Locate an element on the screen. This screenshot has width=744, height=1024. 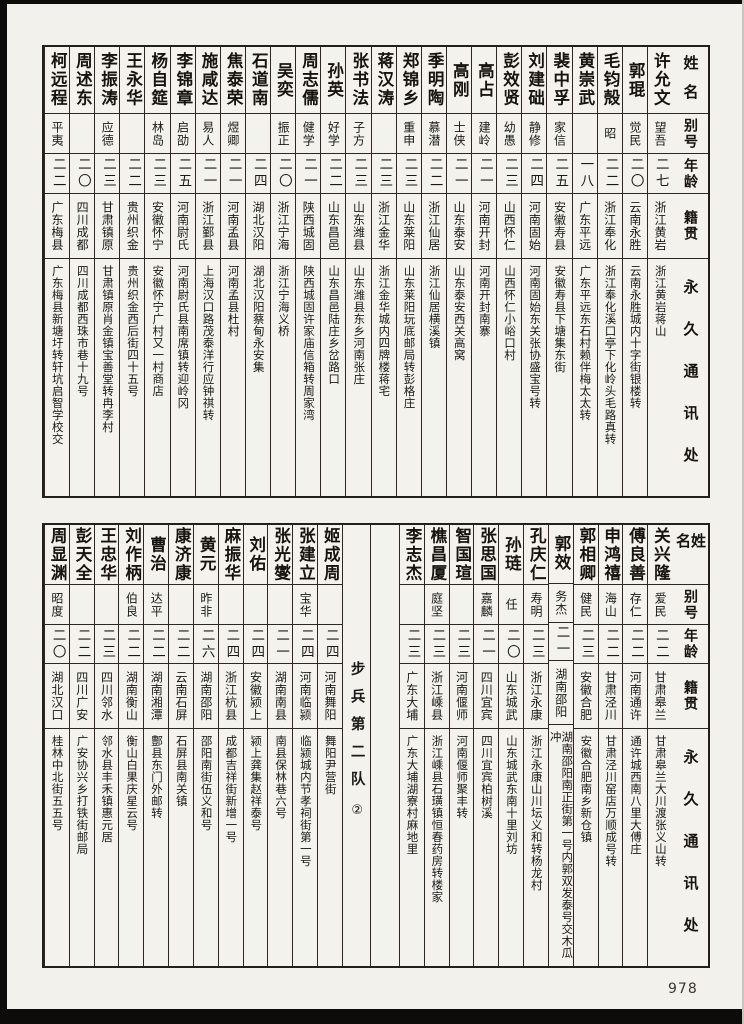
person-name: 刘作柄 is located at coordinates (132, 554).